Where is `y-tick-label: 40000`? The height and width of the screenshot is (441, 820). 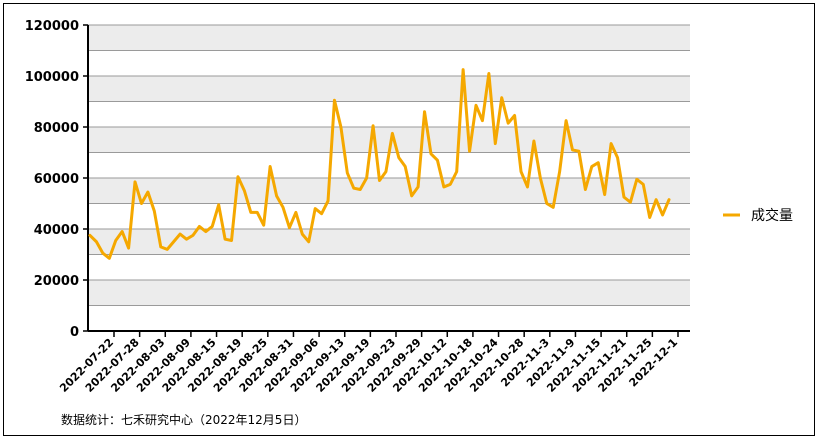
y-tick-label: 40000 is located at coordinates (56, 230).